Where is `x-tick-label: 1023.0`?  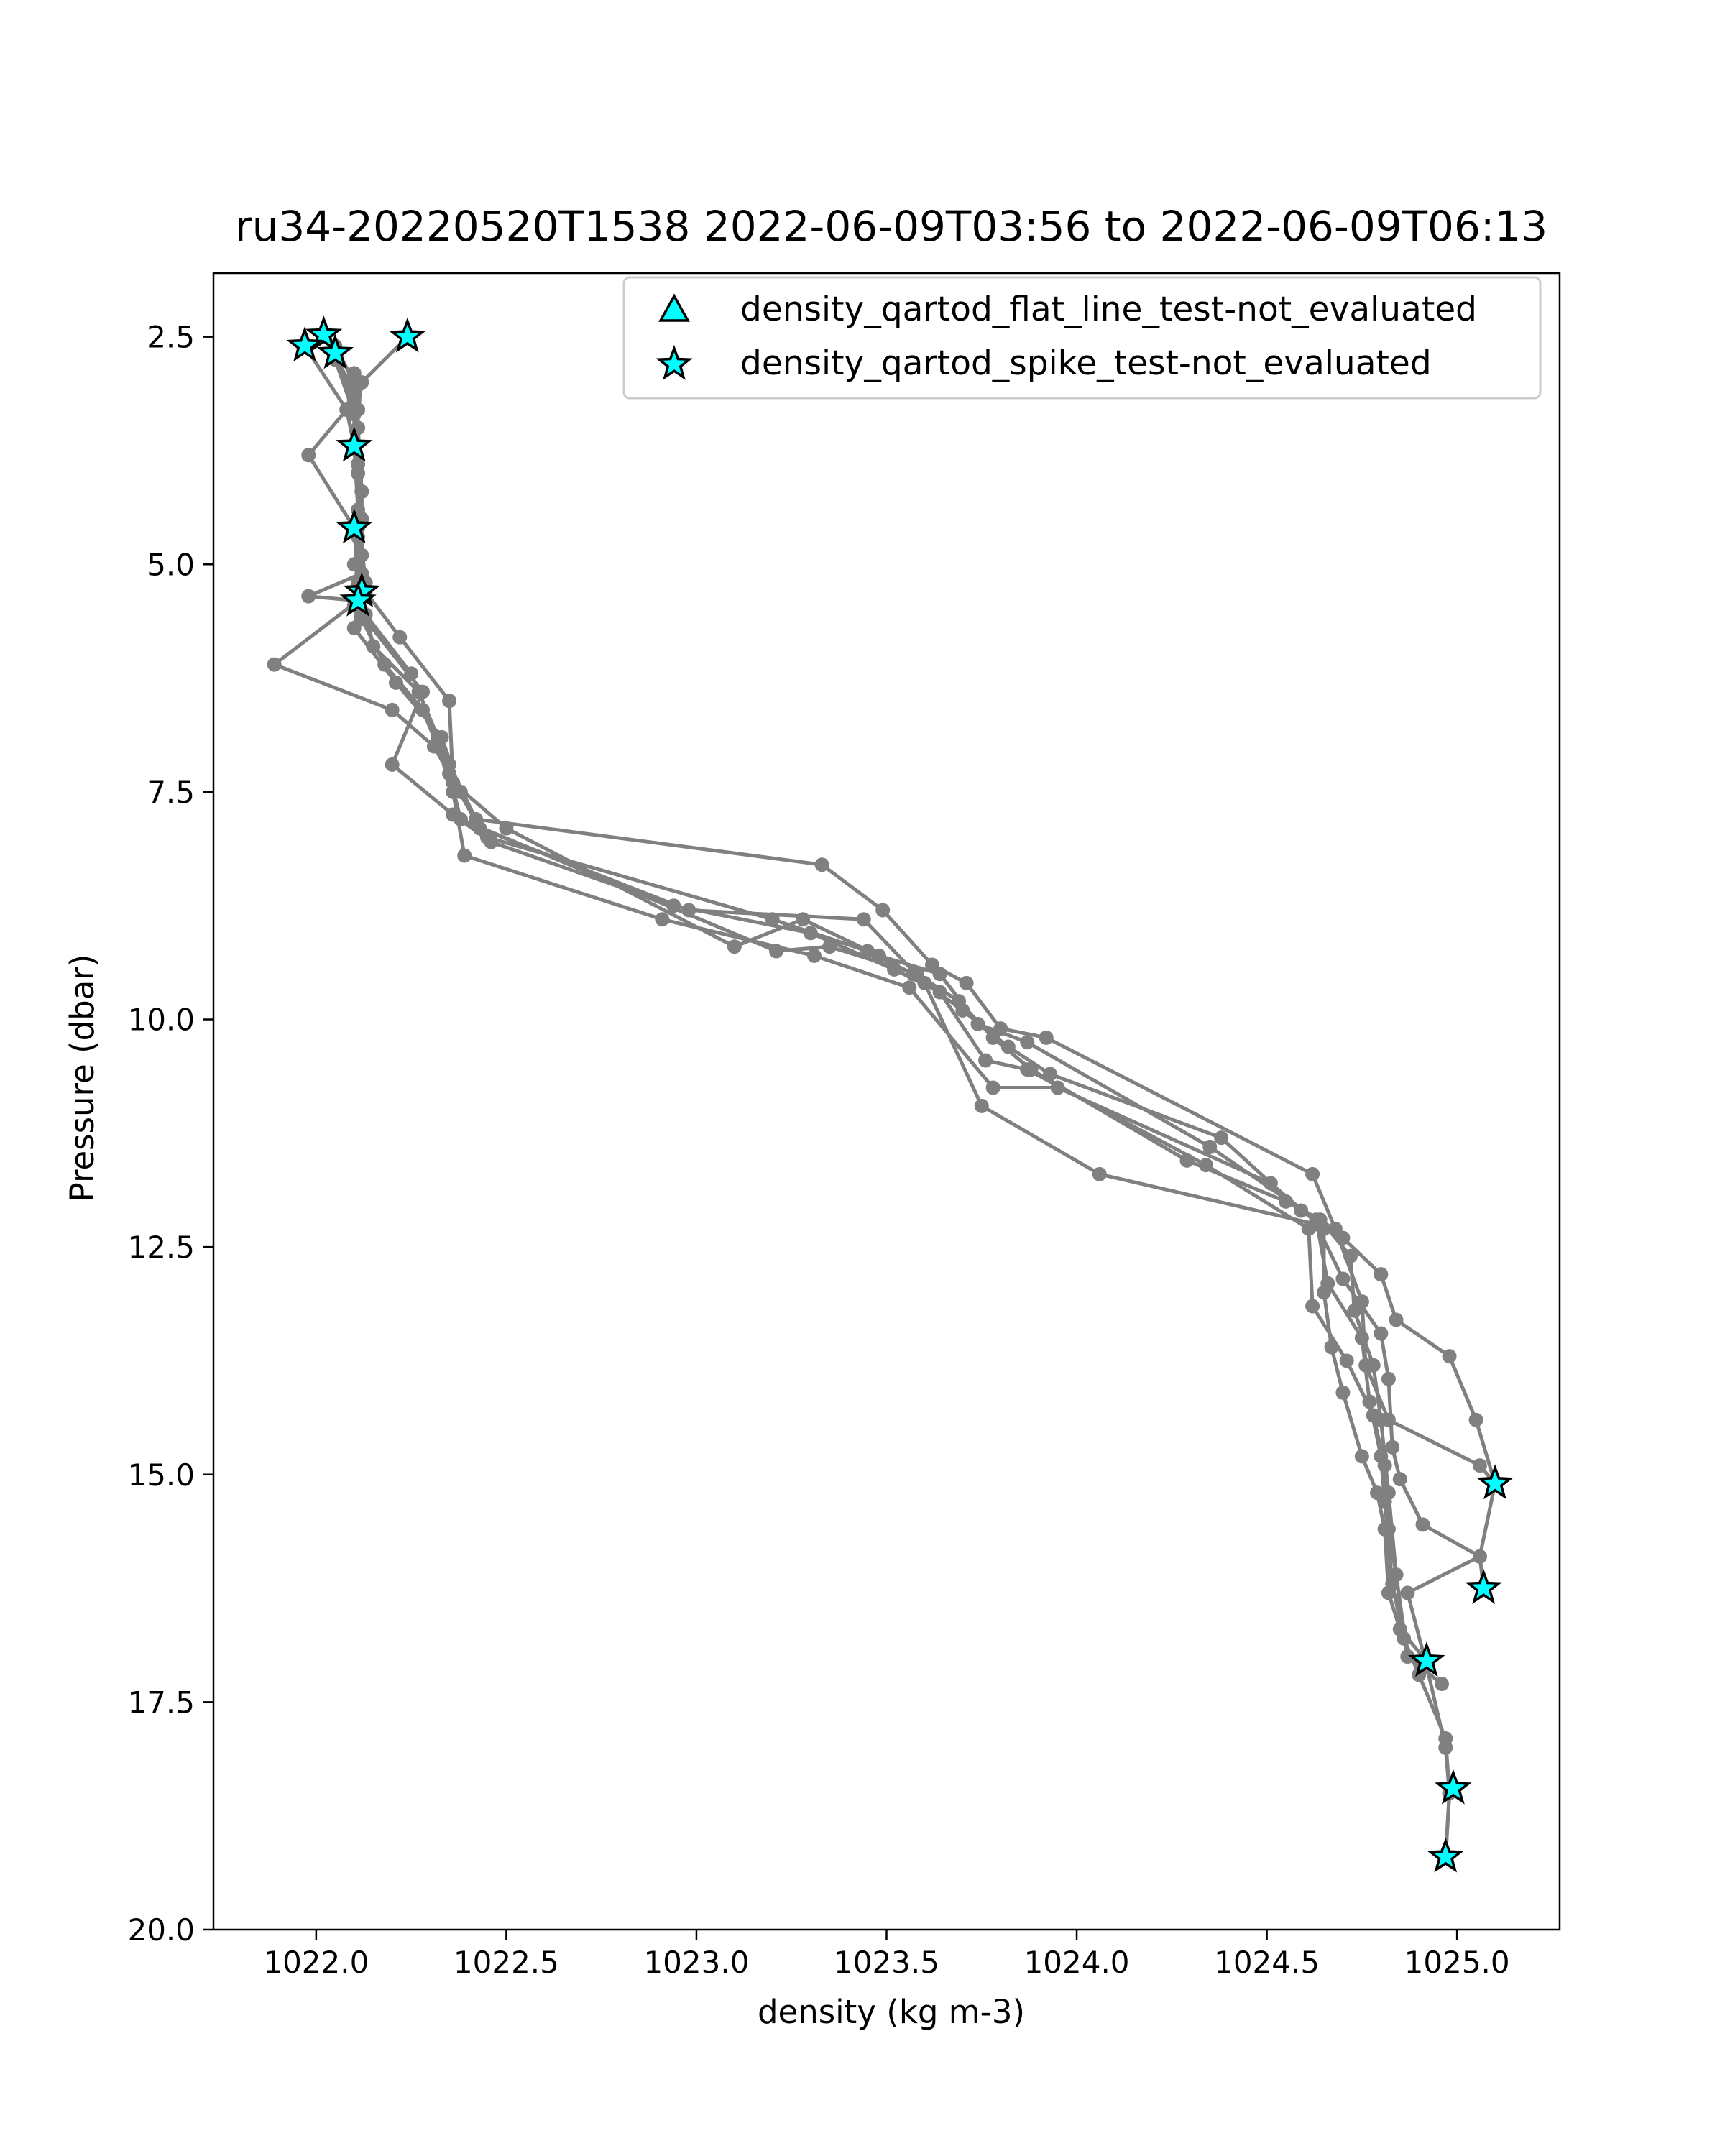 x-tick-label: 1023.0 is located at coordinates (696, 1963).